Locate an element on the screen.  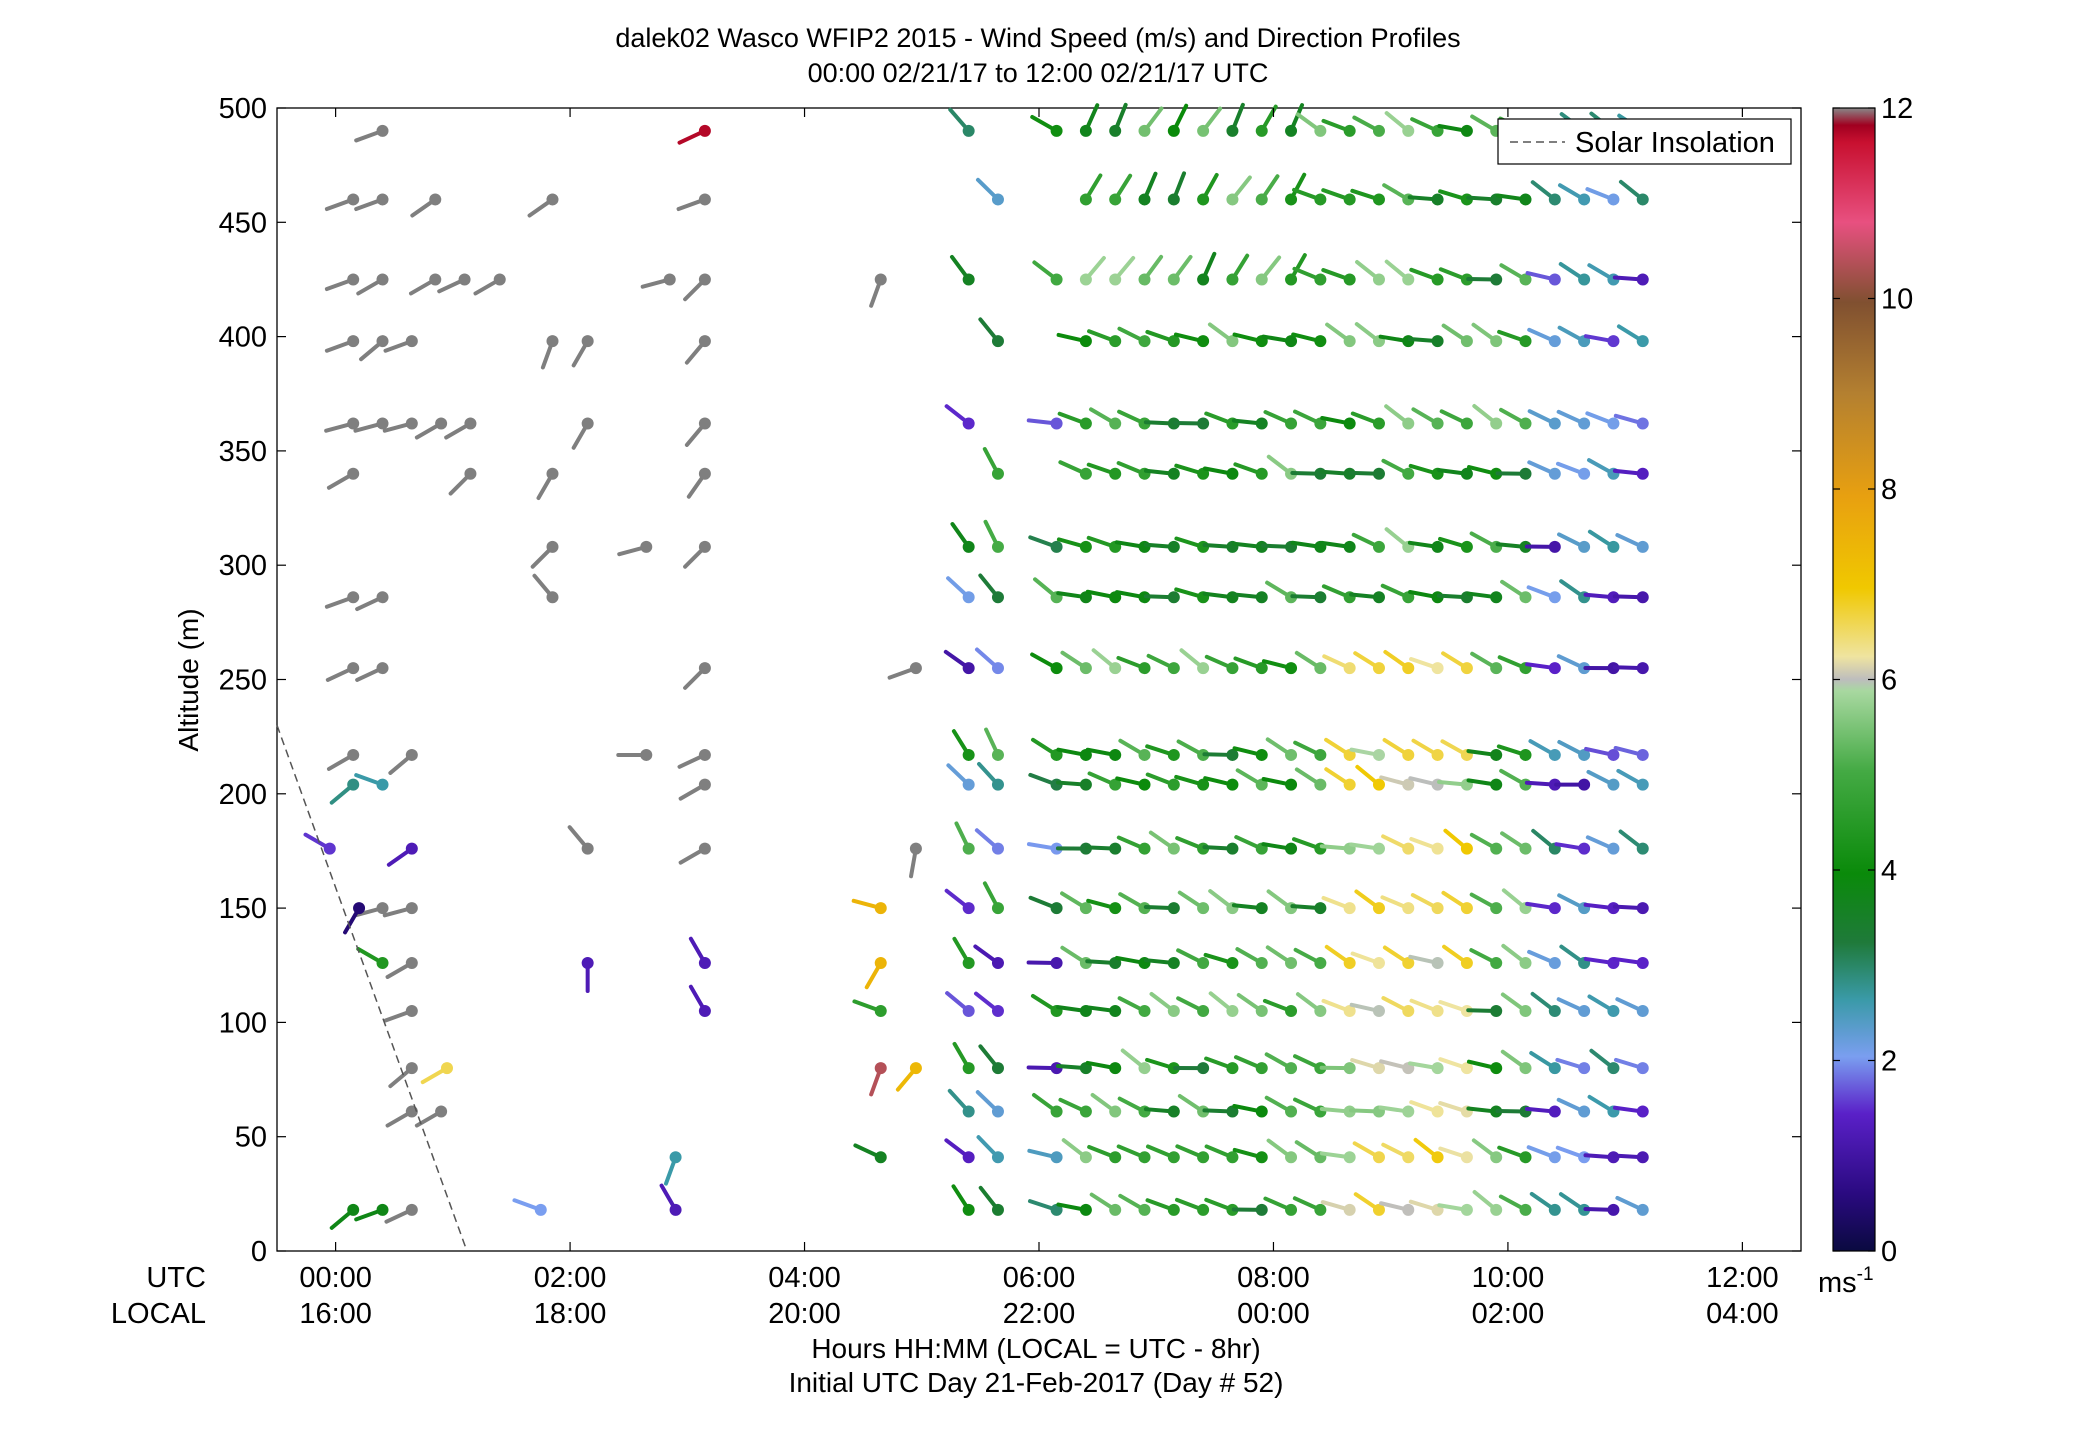
x-tick-label-utc: 08:00 is located at coordinates (1273, 1278).